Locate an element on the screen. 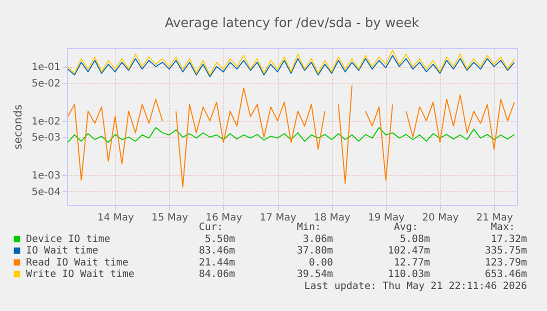 The height and width of the screenshot is (311, 547). x-tick-label: 14 May is located at coordinates (115, 218).